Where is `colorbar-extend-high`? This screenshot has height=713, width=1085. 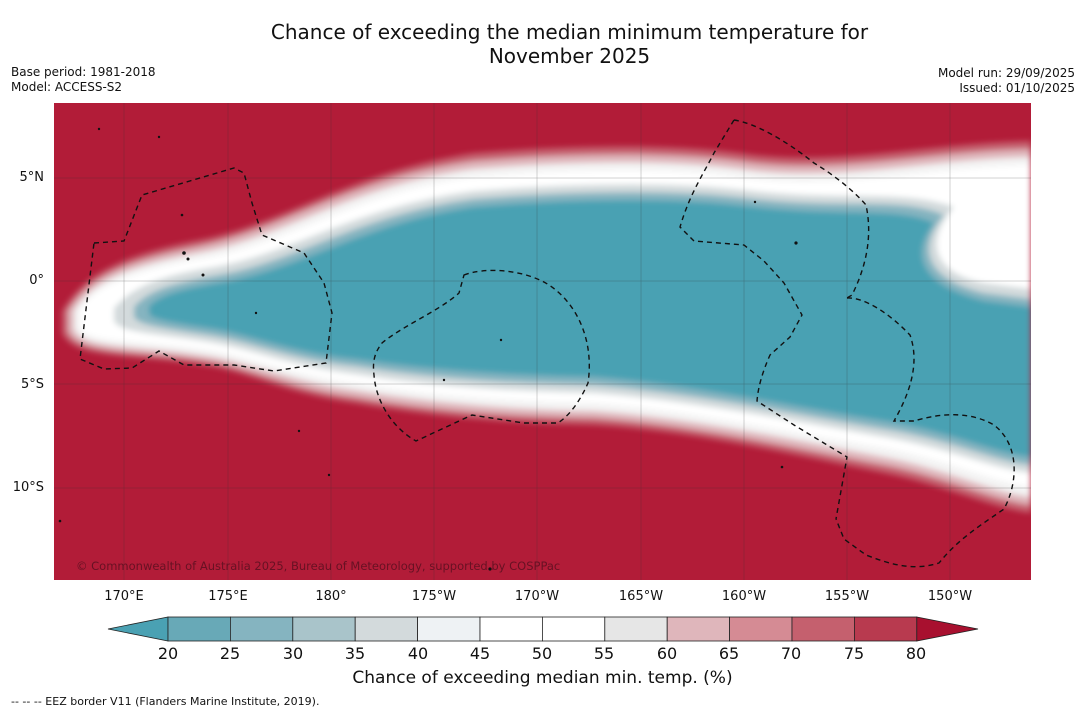
colorbar-extend-high is located at coordinates (947, 629).